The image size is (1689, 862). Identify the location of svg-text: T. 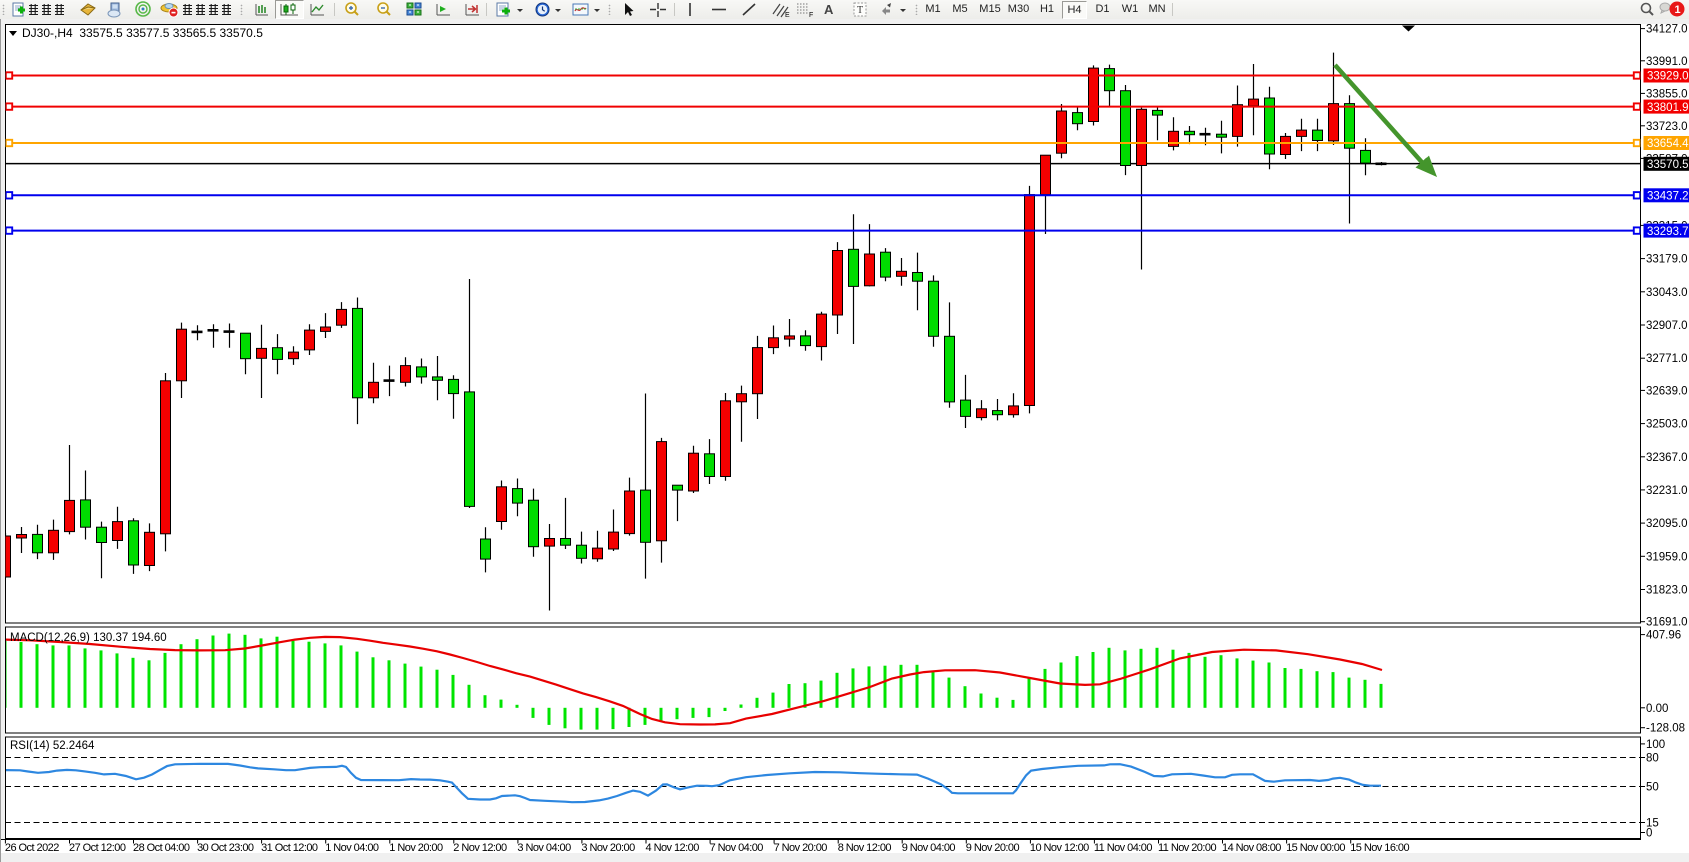
(860, 10).